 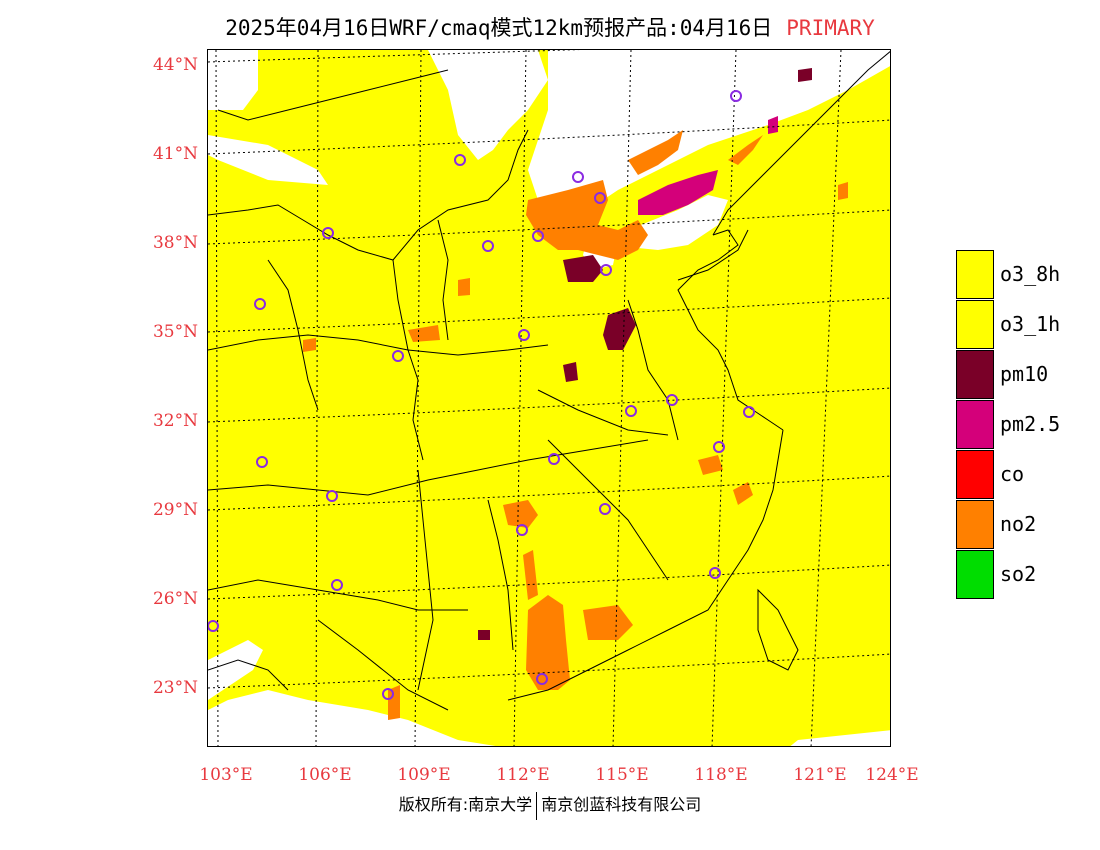 What do you see at coordinates (773, 125) in the screenshot?
I see `pm25-region-small` at bounding box center [773, 125].